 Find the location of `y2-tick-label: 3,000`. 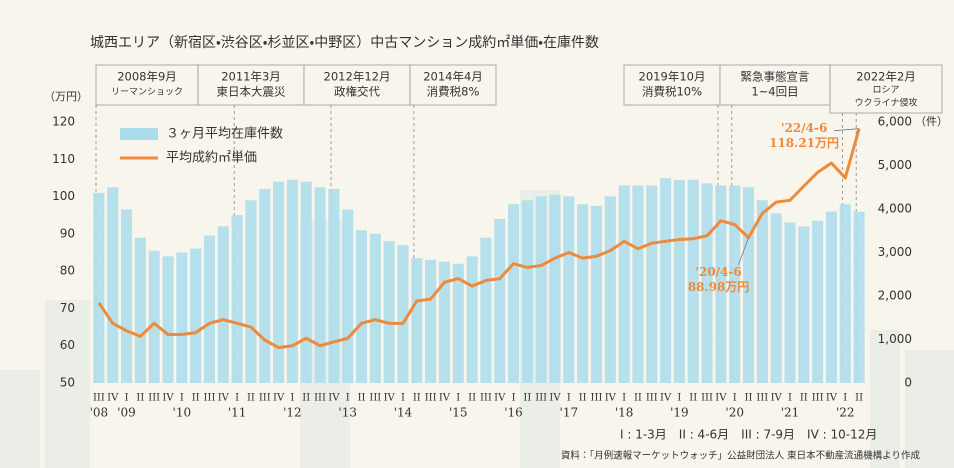

y2-tick-label: 3,000 is located at coordinates (895, 252).